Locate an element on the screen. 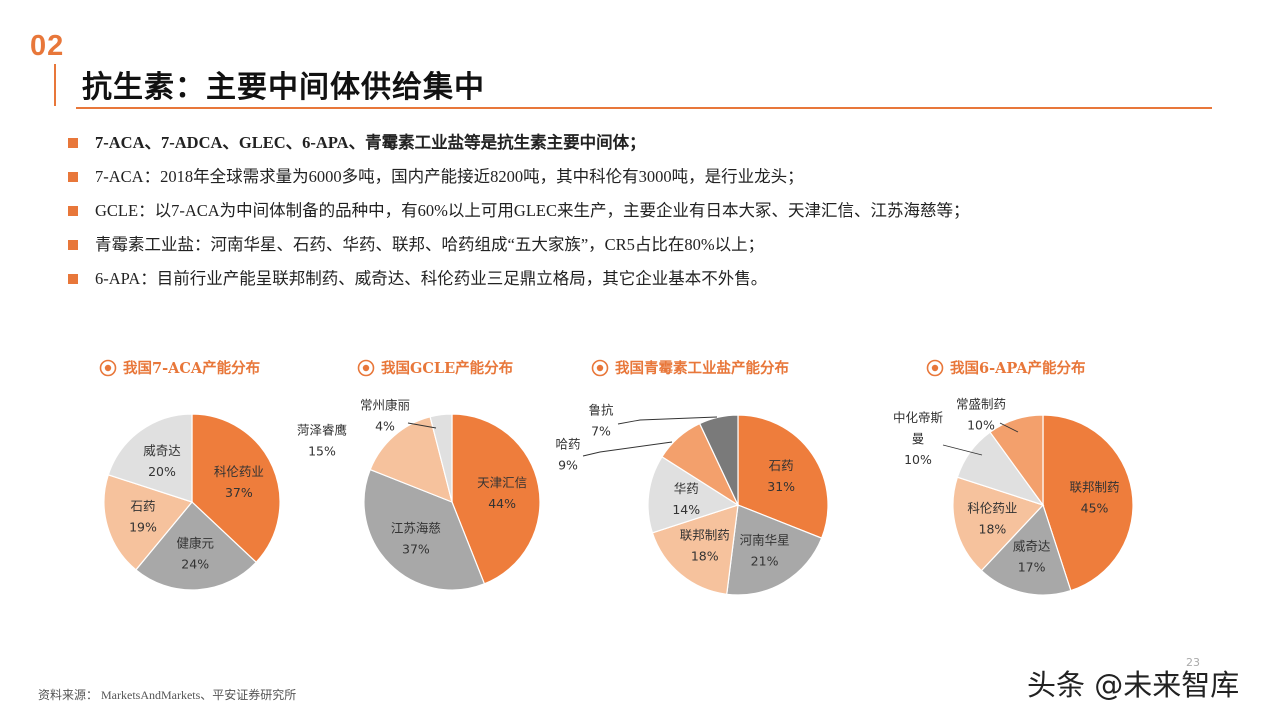  pie-slice-value: 15% is located at coordinates (322, 451).